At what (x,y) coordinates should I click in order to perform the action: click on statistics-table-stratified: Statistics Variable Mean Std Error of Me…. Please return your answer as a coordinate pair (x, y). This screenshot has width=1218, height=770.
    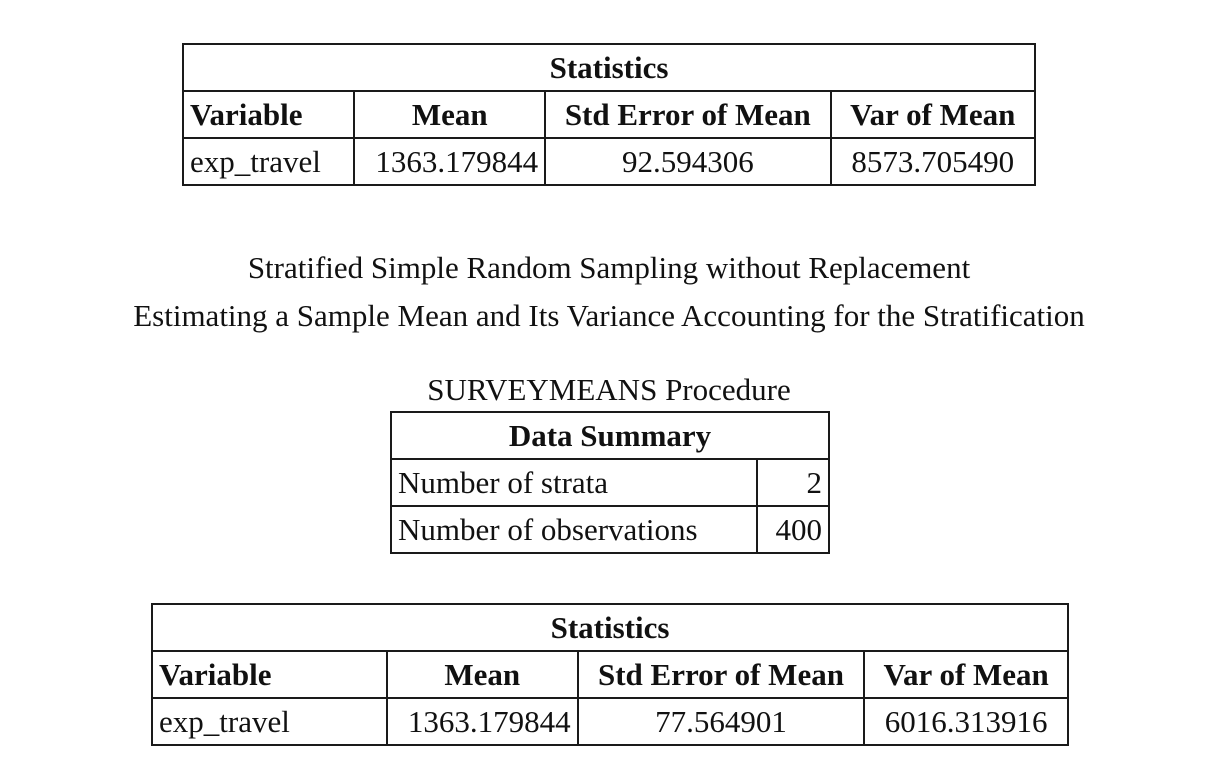
    Looking at the image, I should click on (610, 674).